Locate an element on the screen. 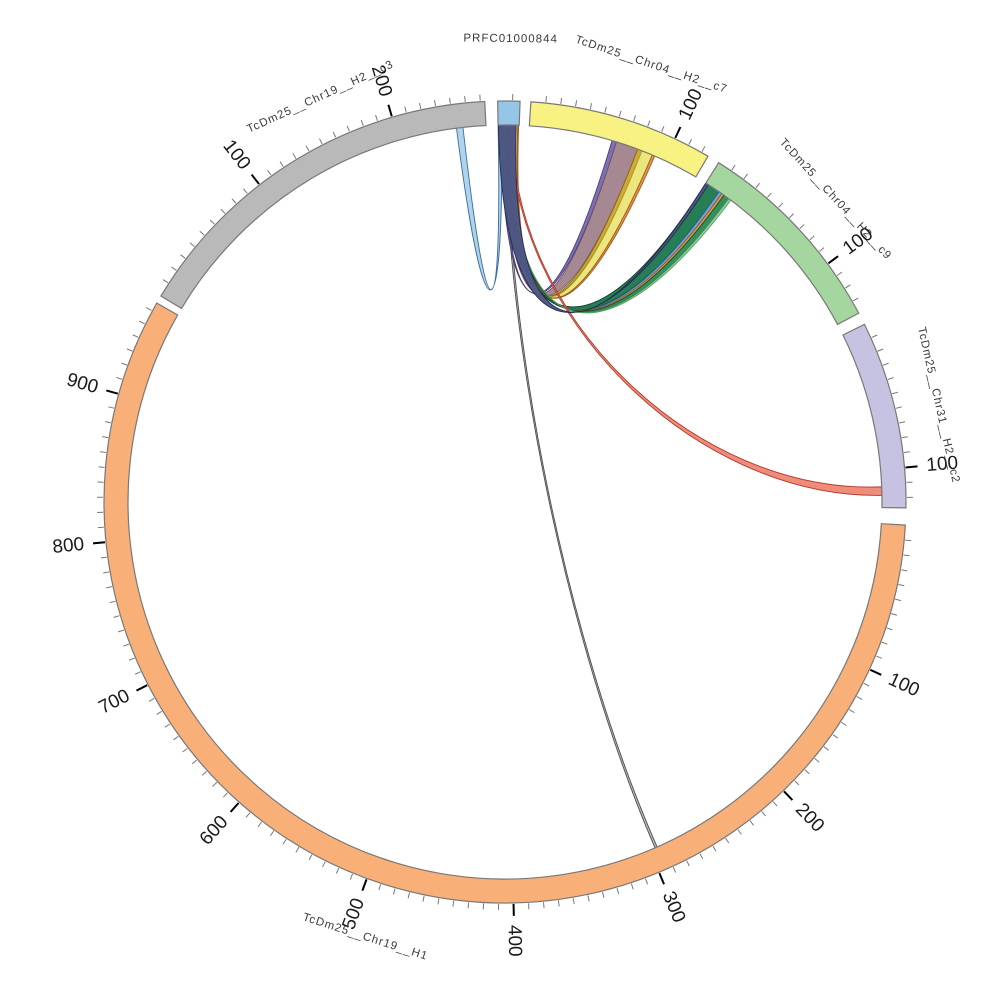 Image resolution: width=1000 pixels, height=1000 pixels. tick-label-c2-100: 100 is located at coordinates (942, 464).